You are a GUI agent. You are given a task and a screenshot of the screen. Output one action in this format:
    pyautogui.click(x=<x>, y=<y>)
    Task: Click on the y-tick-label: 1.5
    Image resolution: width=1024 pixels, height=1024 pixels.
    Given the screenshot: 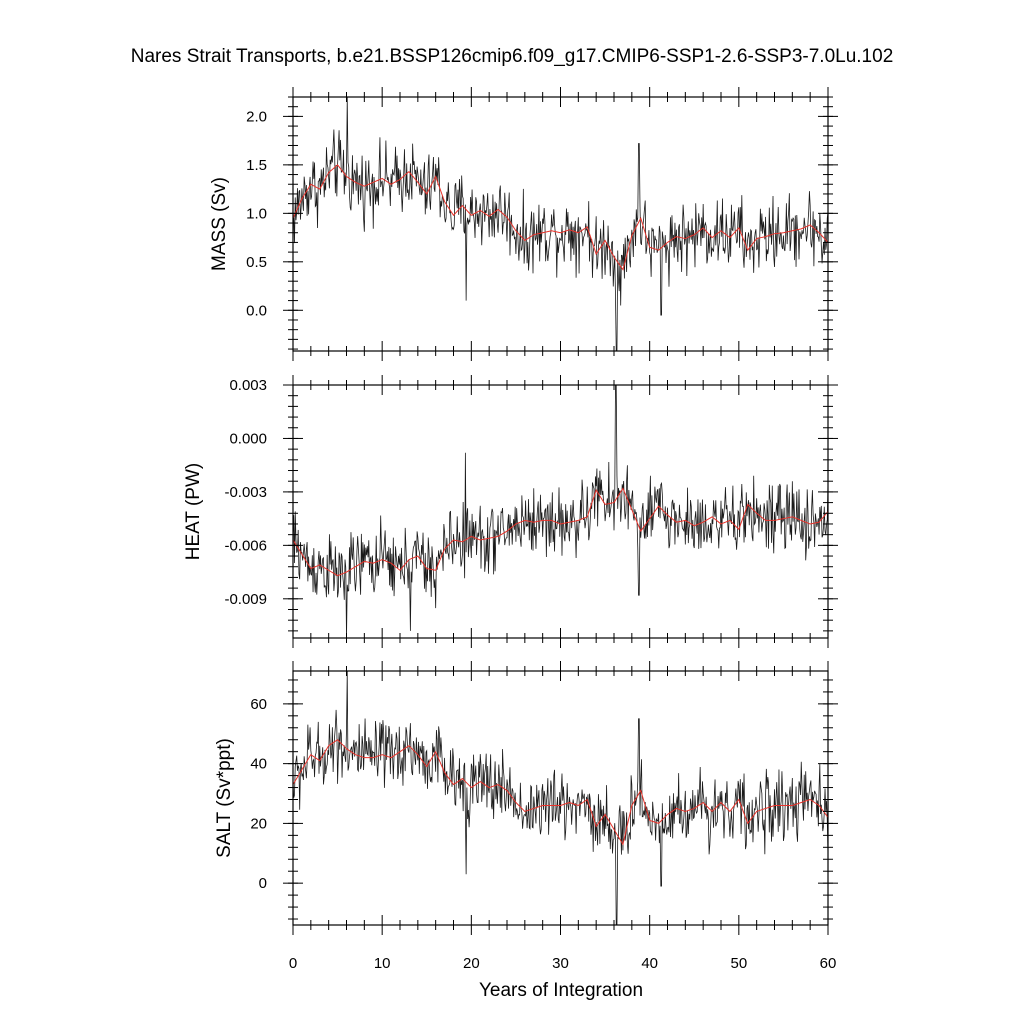 What is the action you would take?
    pyautogui.click(x=256, y=165)
    